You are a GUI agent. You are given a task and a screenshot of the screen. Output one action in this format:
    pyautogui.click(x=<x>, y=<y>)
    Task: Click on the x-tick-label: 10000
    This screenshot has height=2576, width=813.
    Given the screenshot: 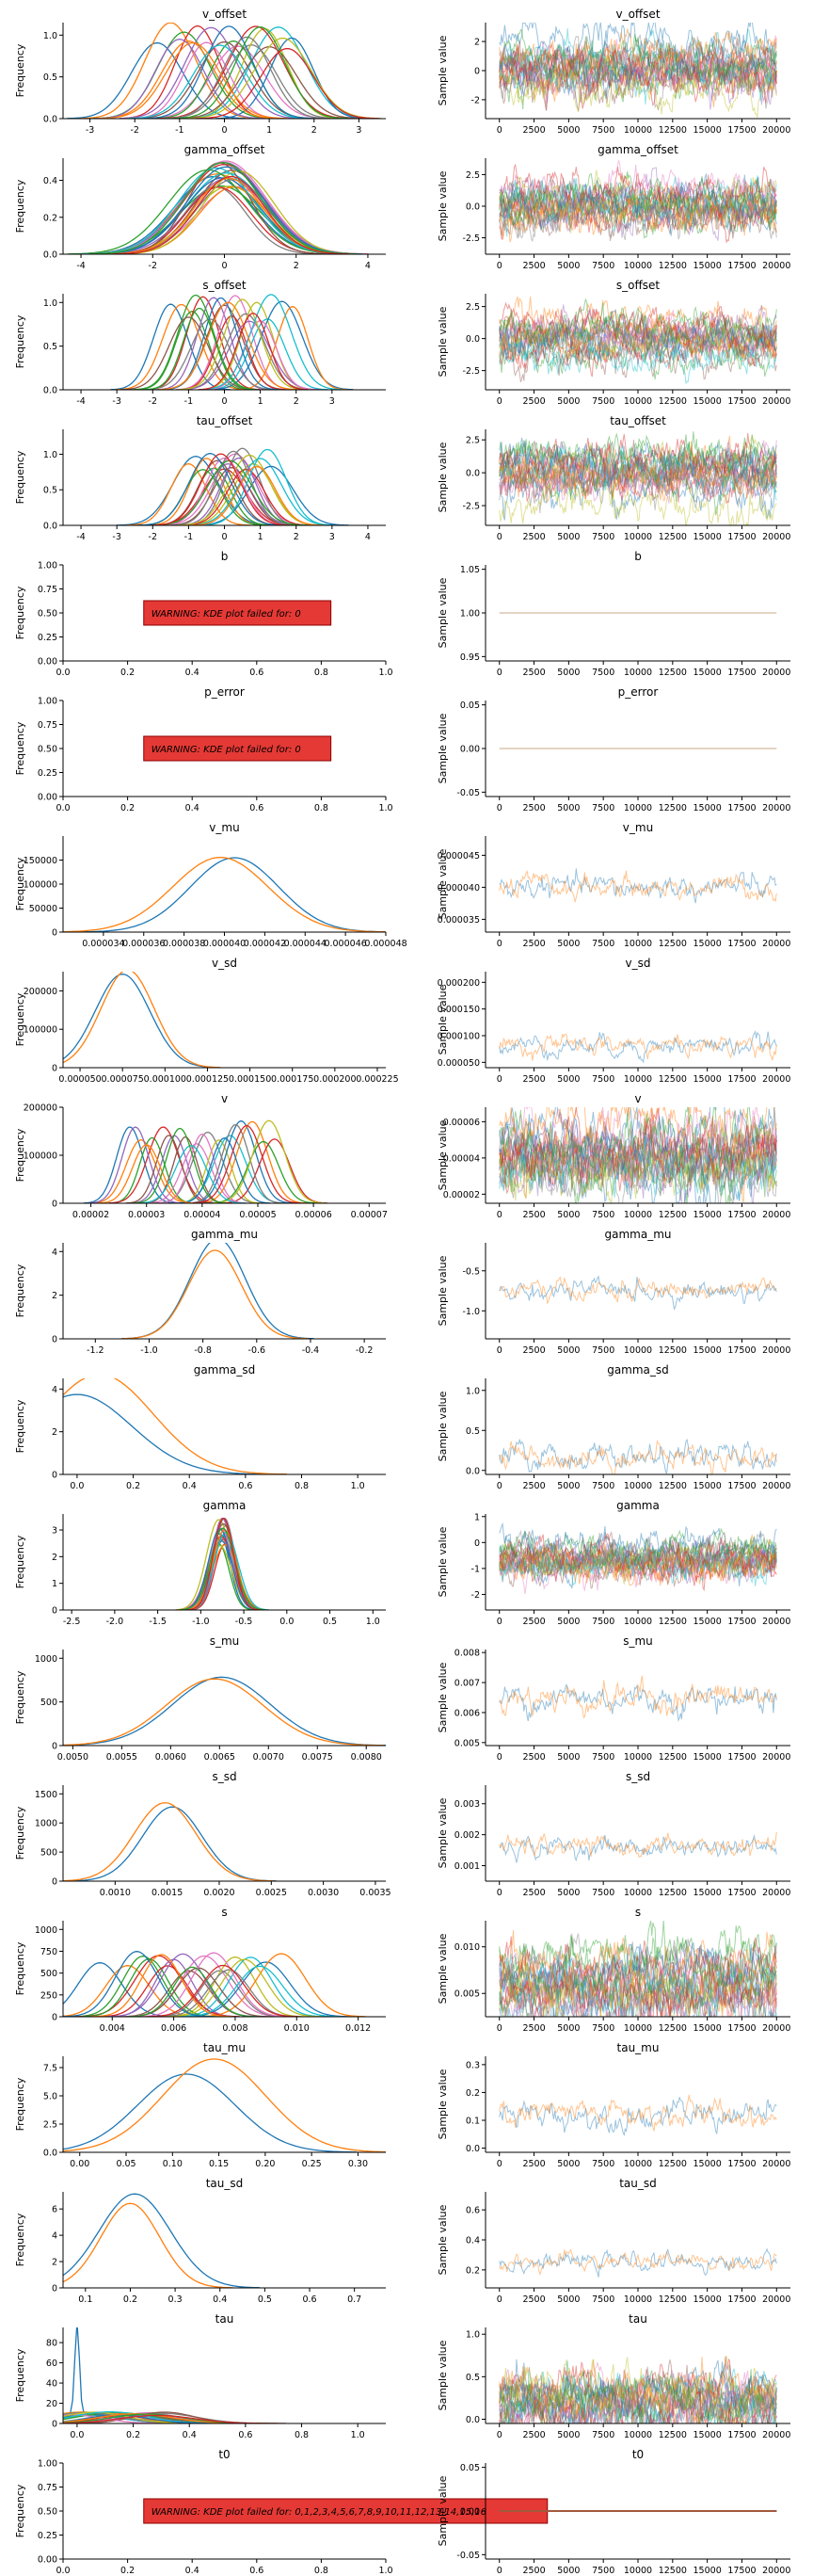 What is the action you would take?
    pyautogui.click(x=638, y=944)
    